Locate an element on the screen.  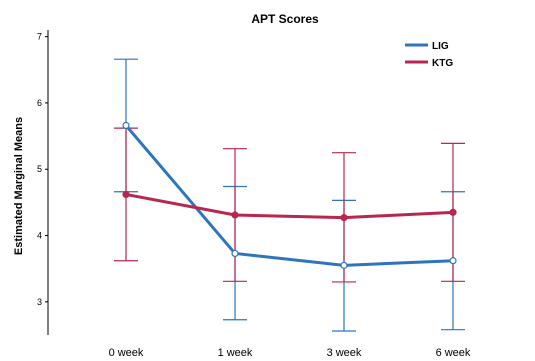
legend: LIG KTG is located at coordinates (429, 55).